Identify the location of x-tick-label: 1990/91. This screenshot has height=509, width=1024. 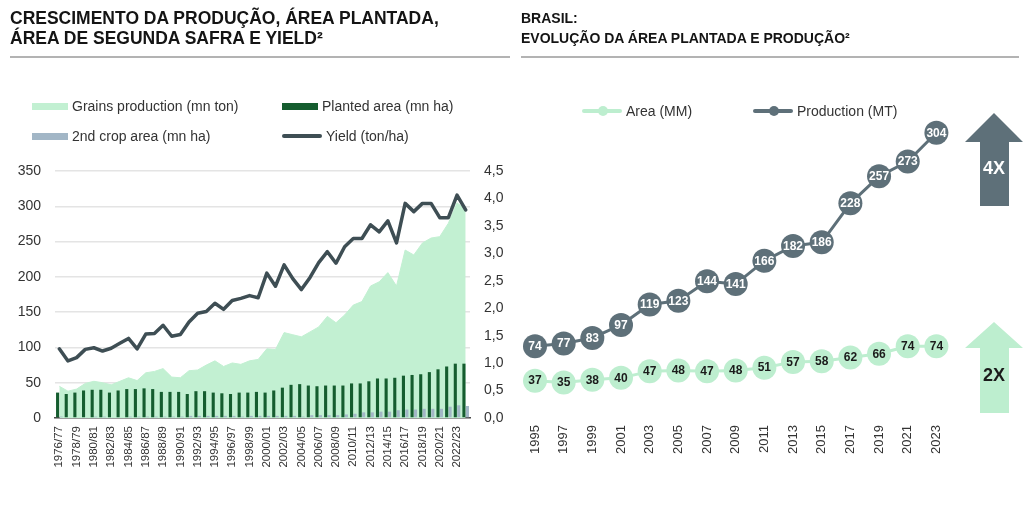
(179, 447).